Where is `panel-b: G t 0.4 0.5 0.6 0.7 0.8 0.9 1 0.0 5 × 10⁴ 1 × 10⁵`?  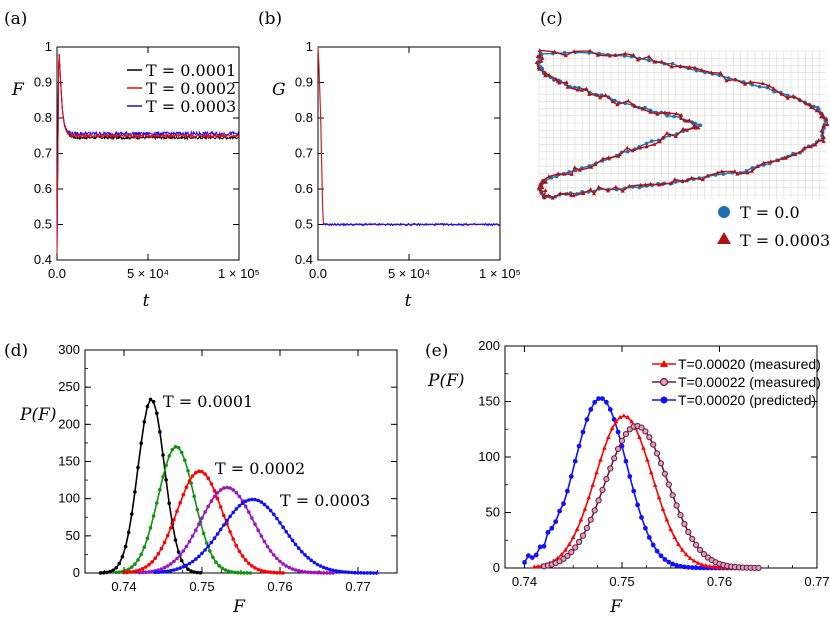 panel-b: G t 0.4 0.5 0.6 0.7 0.8 0.9 1 0.0 5 × 10⁴ 1 × 10⁵ is located at coordinates (396, 175).